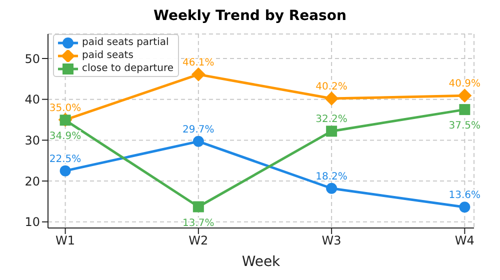 The height and width of the screenshot is (280, 500). What do you see at coordinates (332, 120) in the screenshot?
I see `data-label: 32.2%` at bounding box center [332, 120].